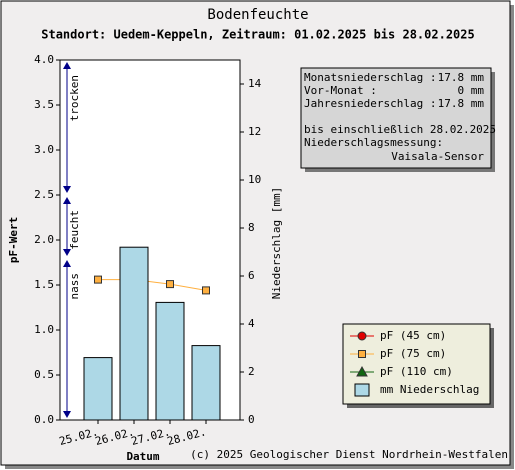 This screenshot has height=470, width=515. What do you see at coordinates (44, 329) in the screenshot?
I see `y-tick-label: 1.0` at bounding box center [44, 329].